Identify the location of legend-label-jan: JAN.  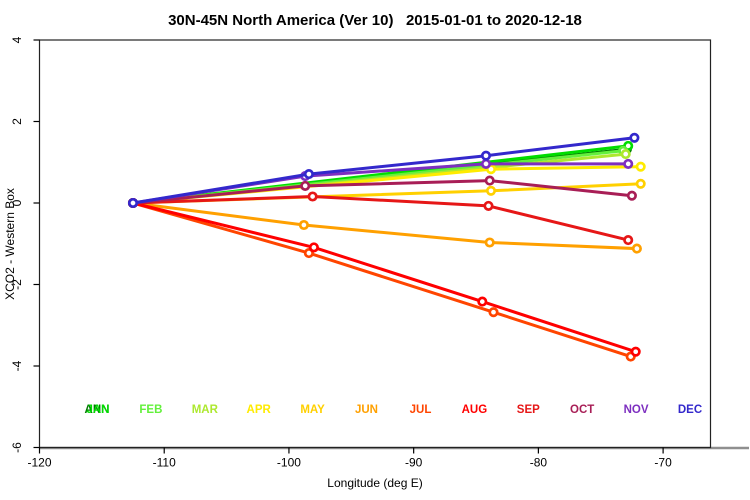
(97, 410).